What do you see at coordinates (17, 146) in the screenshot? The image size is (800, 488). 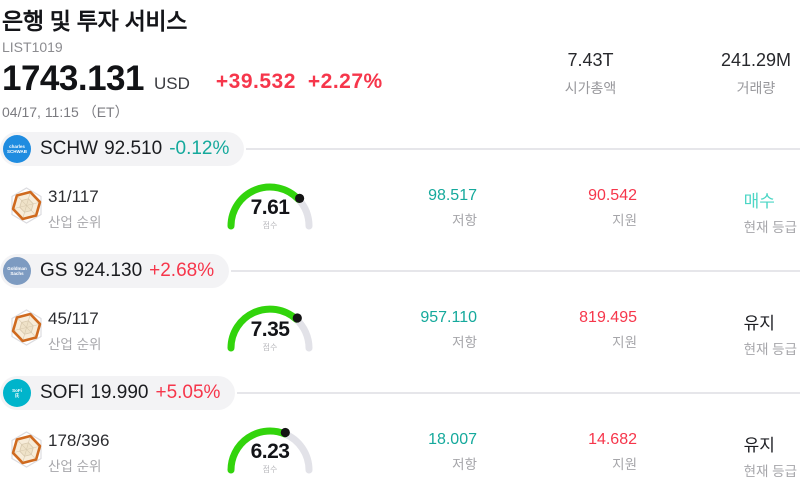 I see `logo-text: charles` at bounding box center [17, 146].